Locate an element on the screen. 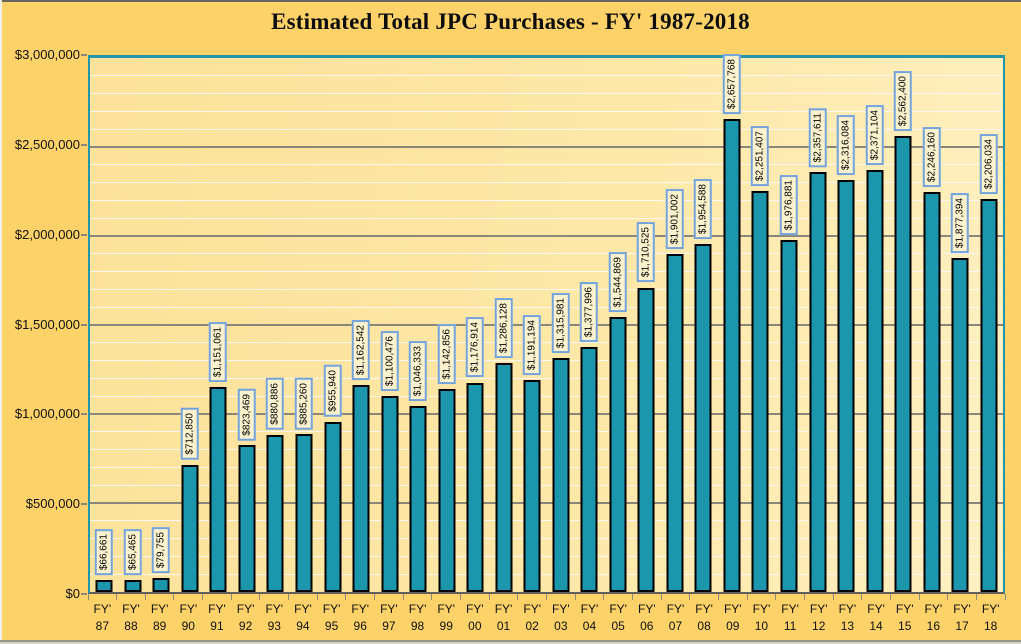 The height and width of the screenshot is (644, 1021). y-axis-tick-label: $2,000,000 is located at coordinates (47, 234).